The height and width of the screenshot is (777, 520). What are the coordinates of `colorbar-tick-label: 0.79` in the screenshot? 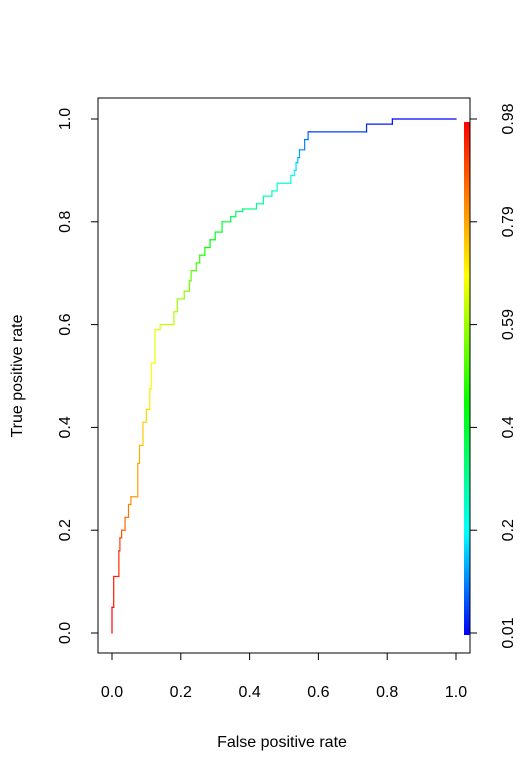 It's located at (508, 221).